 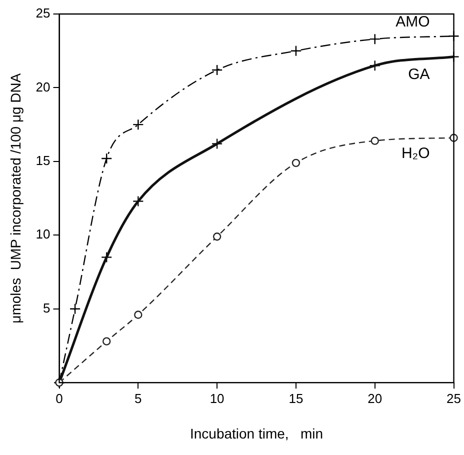 What do you see at coordinates (419, 74) in the screenshot?
I see `series-label: GA` at bounding box center [419, 74].